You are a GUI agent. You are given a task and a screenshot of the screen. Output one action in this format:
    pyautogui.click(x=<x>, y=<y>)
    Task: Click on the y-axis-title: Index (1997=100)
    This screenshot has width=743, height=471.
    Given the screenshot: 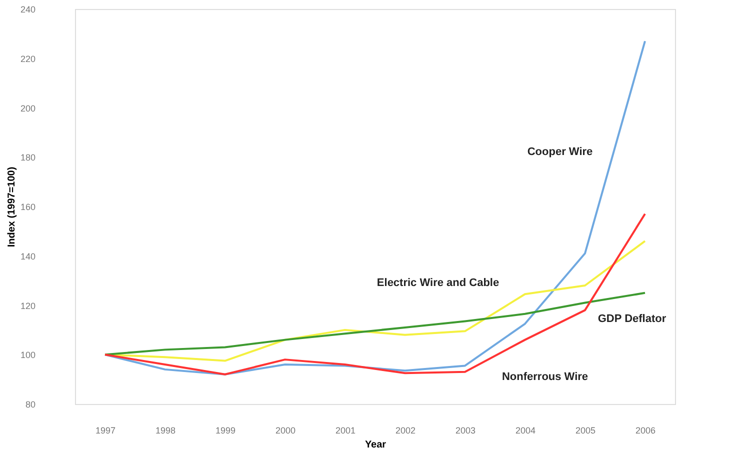 What is the action you would take?
    pyautogui.click(x=12, y=207)
    